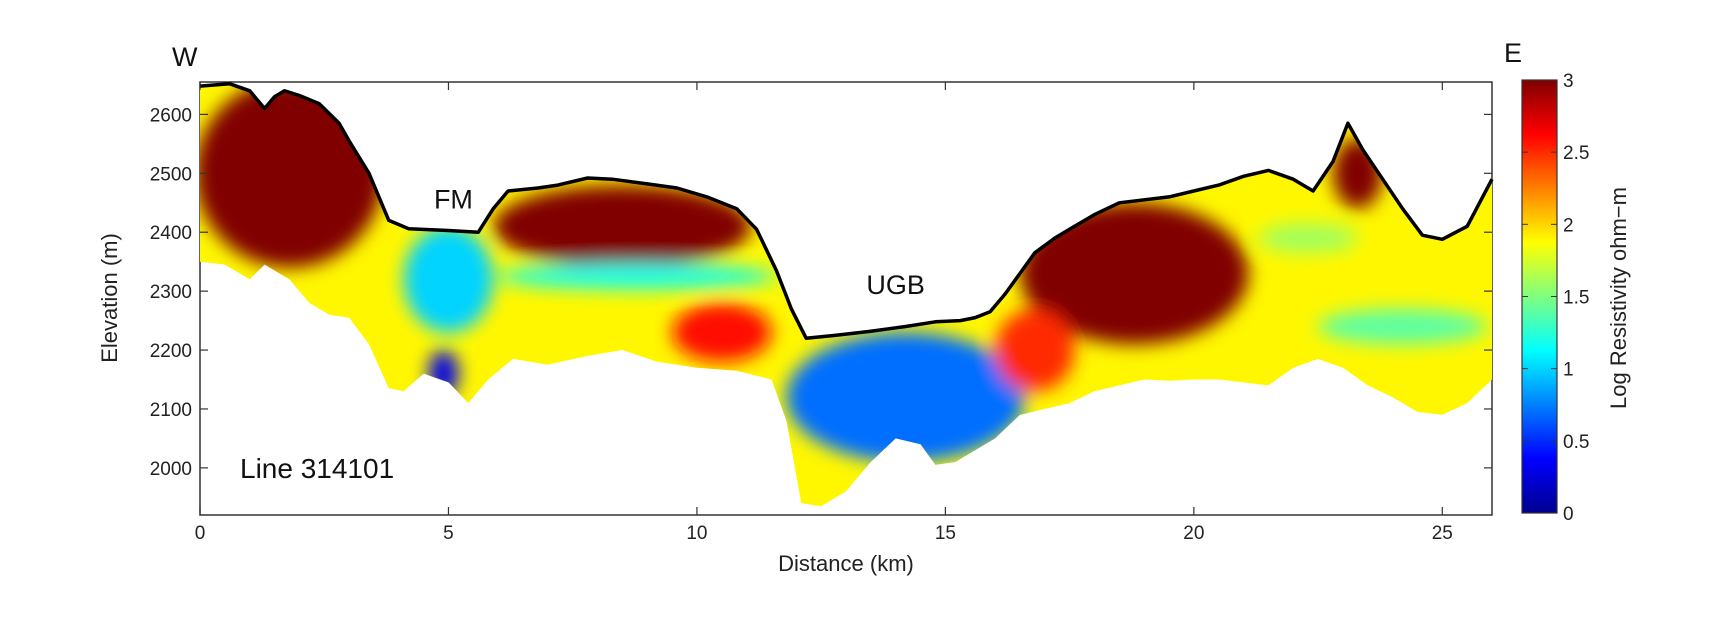 This screenshot has height=624, width=1726. Describe the element at coordinates (448, 533) in the screenshot. I see `x-tick-label: 5` at that location.